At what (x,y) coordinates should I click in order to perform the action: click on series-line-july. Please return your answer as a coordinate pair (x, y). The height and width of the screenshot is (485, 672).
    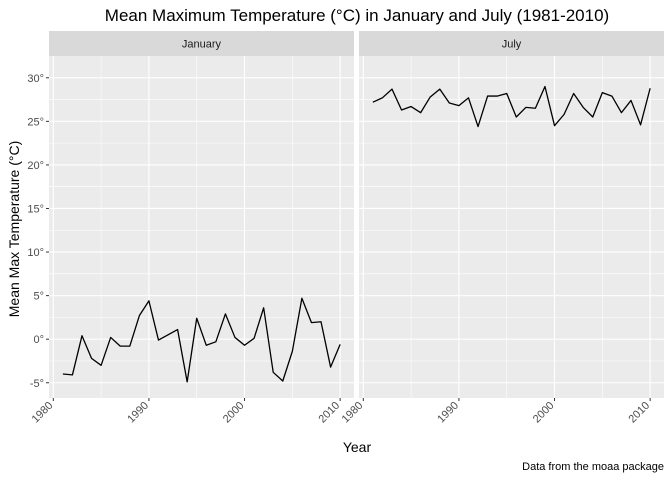
    Looking at the image, I should click on (511, 106).